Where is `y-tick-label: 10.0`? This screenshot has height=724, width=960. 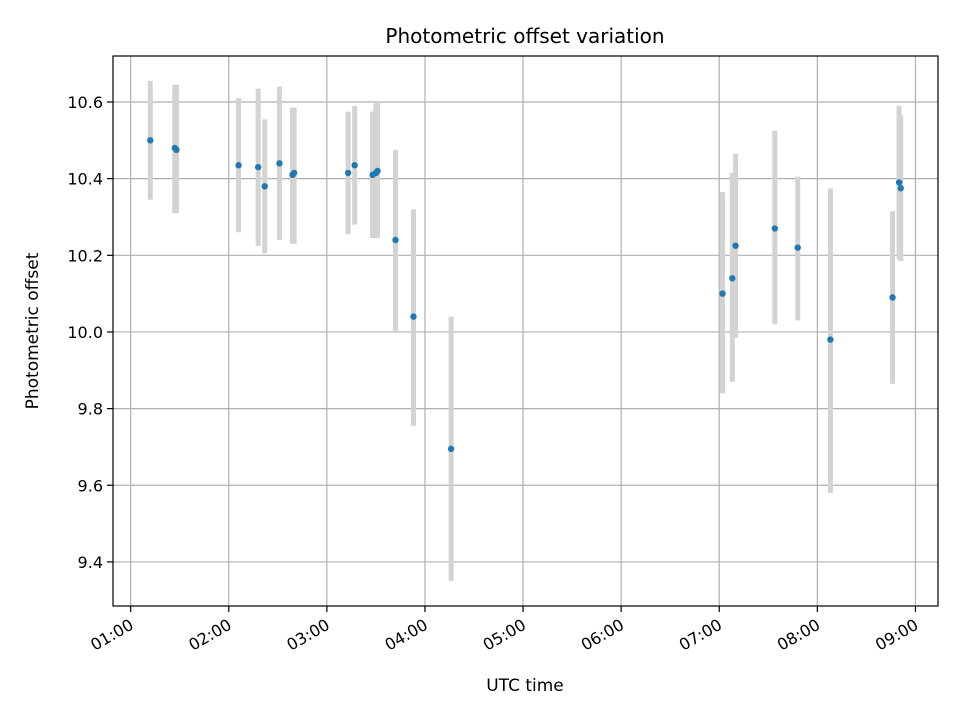
y-tick-label: 10.0 is located at coordinates (85, 332).